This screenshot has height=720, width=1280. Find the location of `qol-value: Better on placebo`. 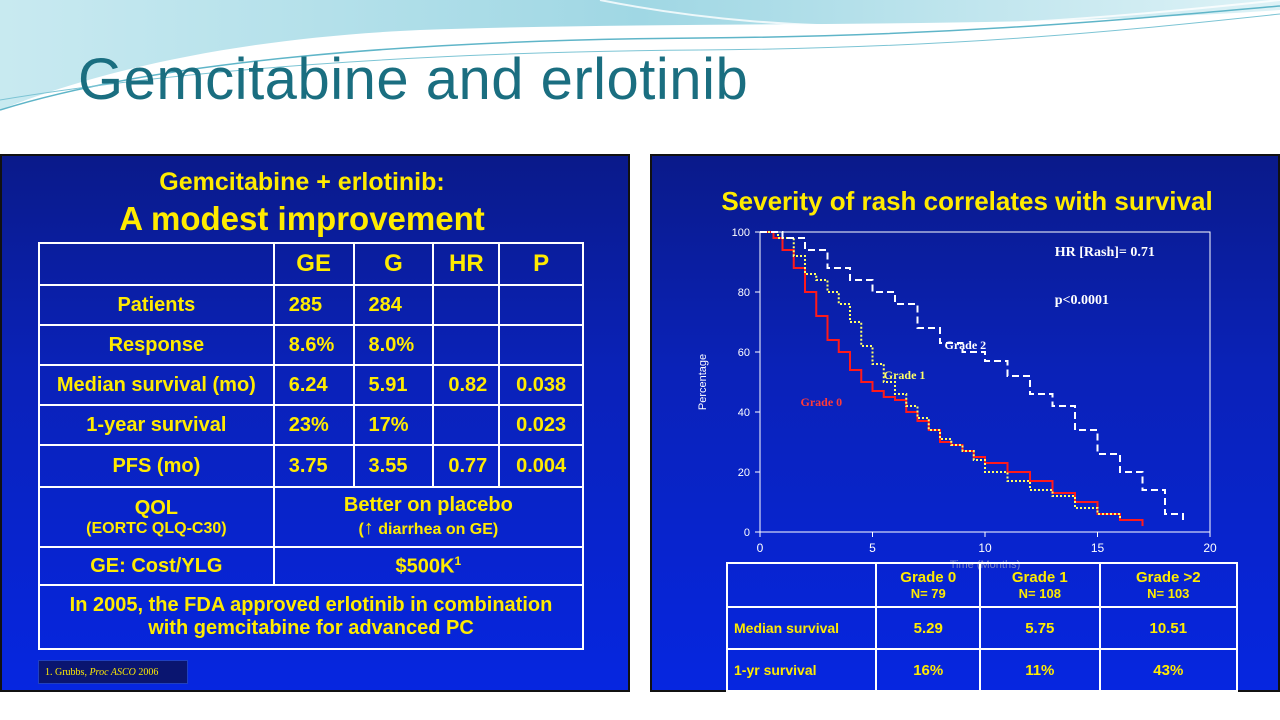

qol-value: Better on placebo is located at coordinates (428, 505).